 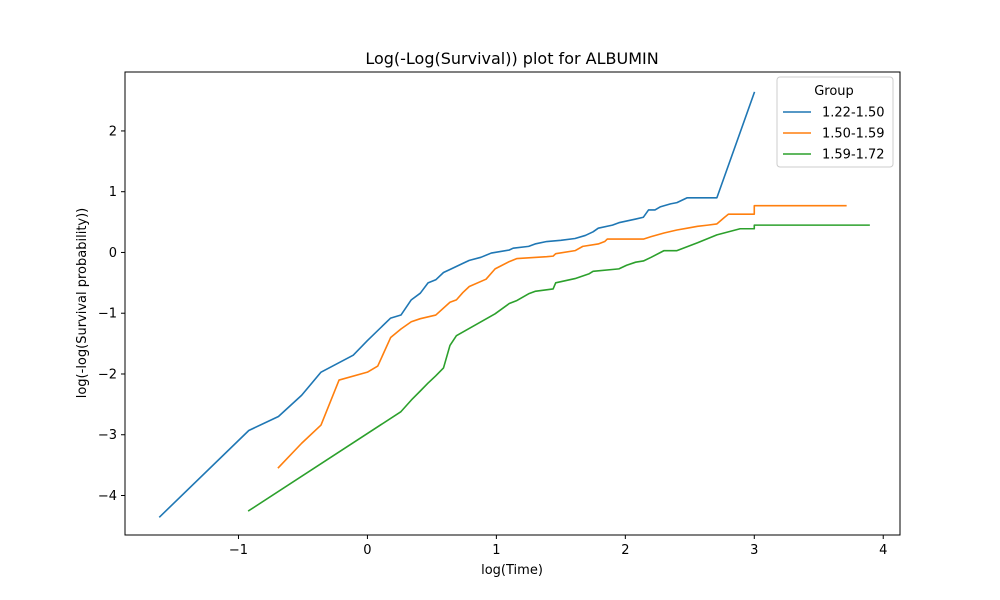 I want to click on x-tick-label: 4, so click(x=883, y=550).